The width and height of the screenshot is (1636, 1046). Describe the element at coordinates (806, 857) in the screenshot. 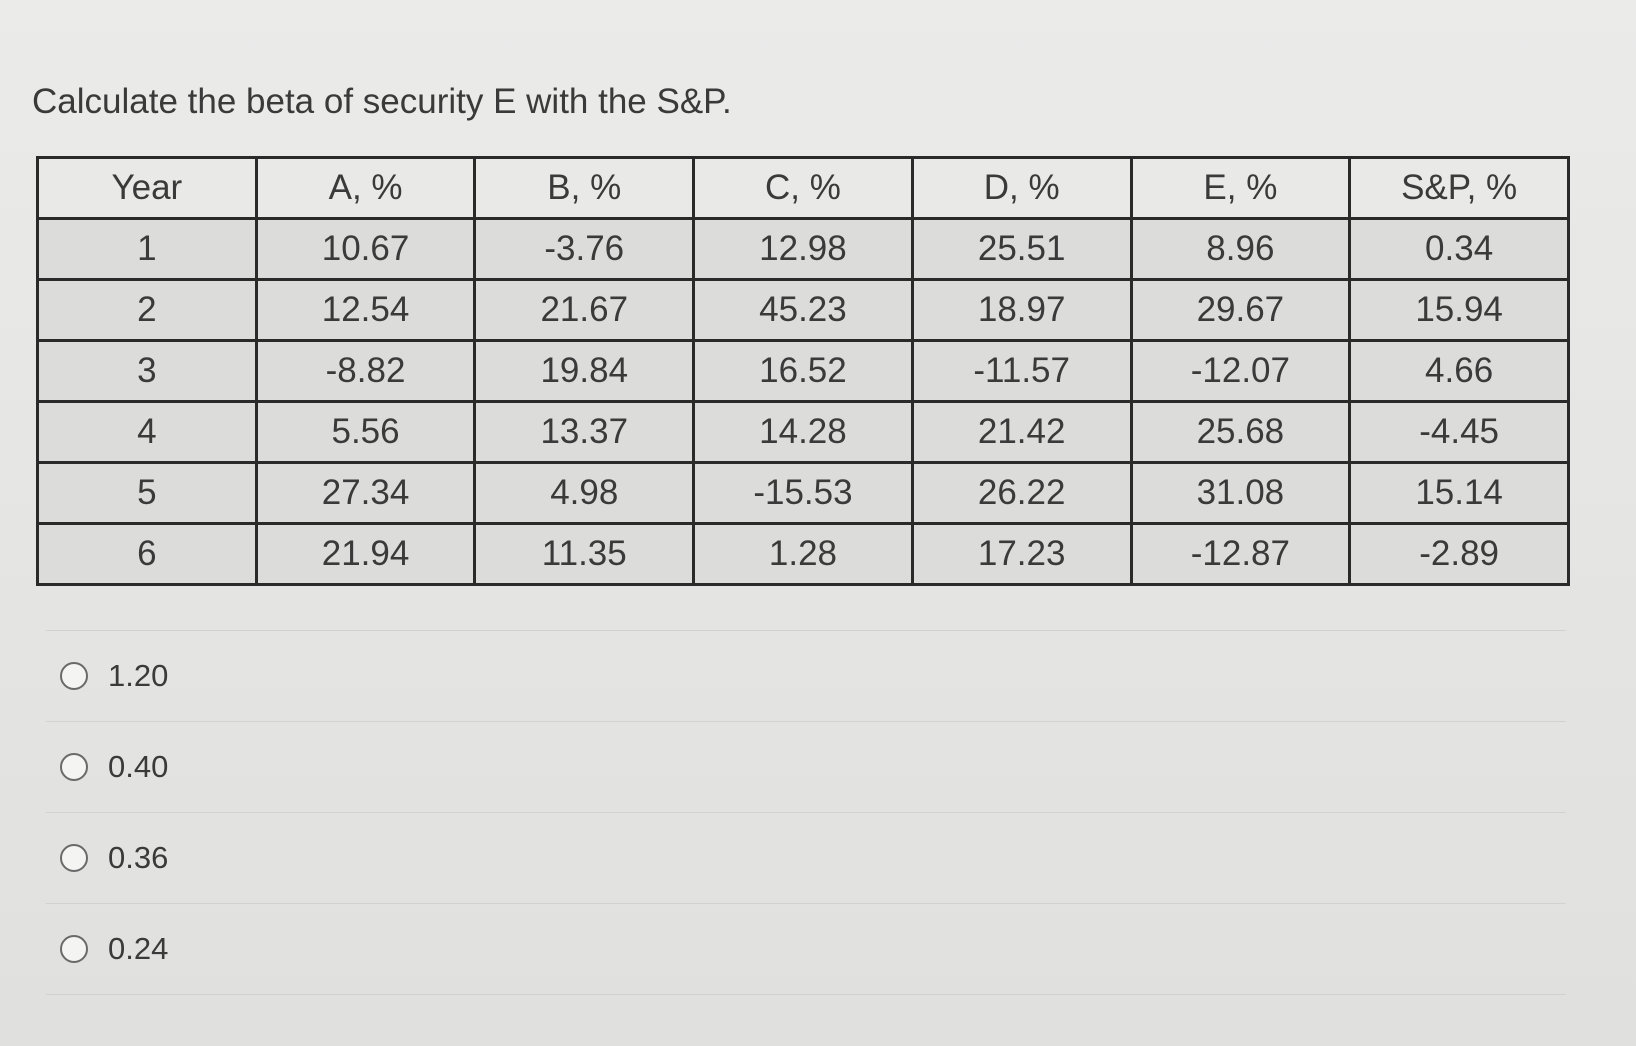

I see `answer-option: 0.36` at that location.